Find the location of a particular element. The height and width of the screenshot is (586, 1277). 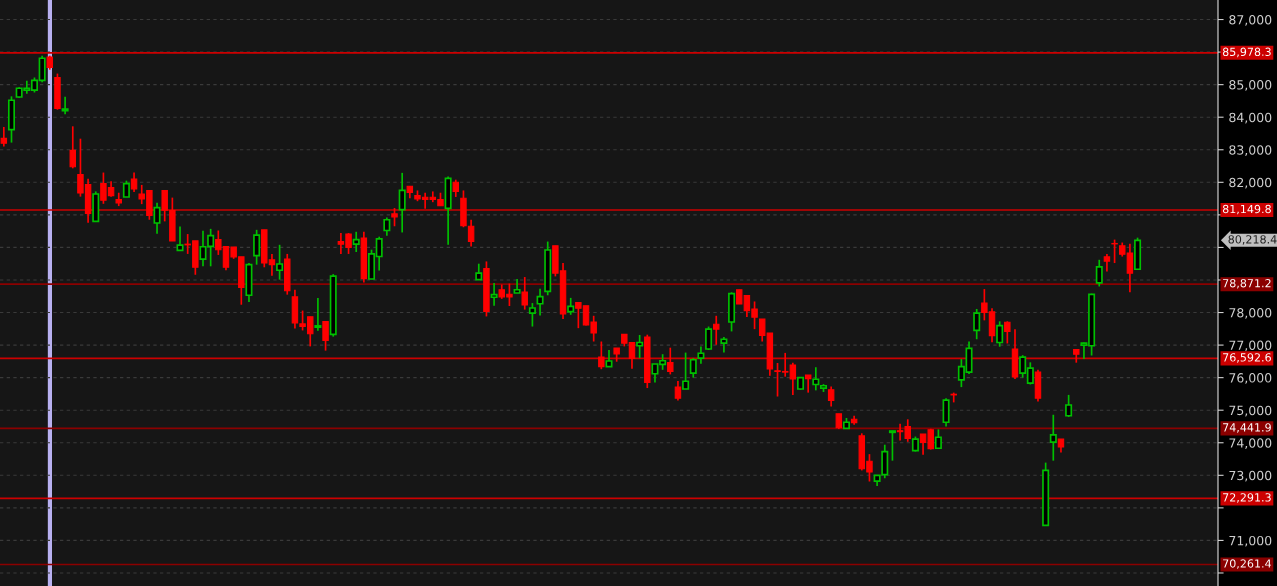

y-tick-label: 85,000 is located at coordinates (1250, 85).